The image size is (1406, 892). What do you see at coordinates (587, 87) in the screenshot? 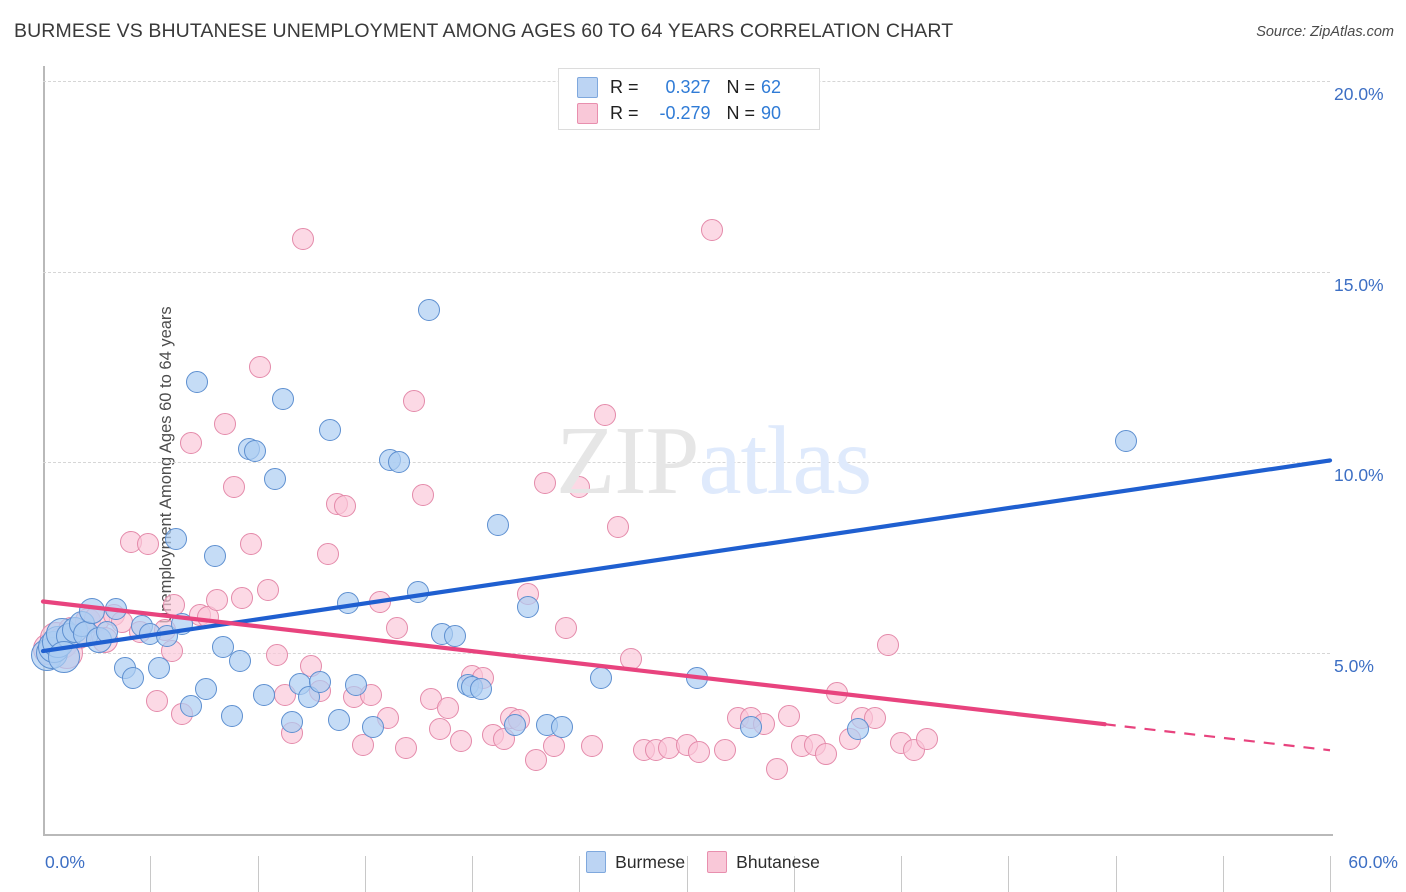
I see `legend-swatch-burmese` at bounding box center [587, 87].